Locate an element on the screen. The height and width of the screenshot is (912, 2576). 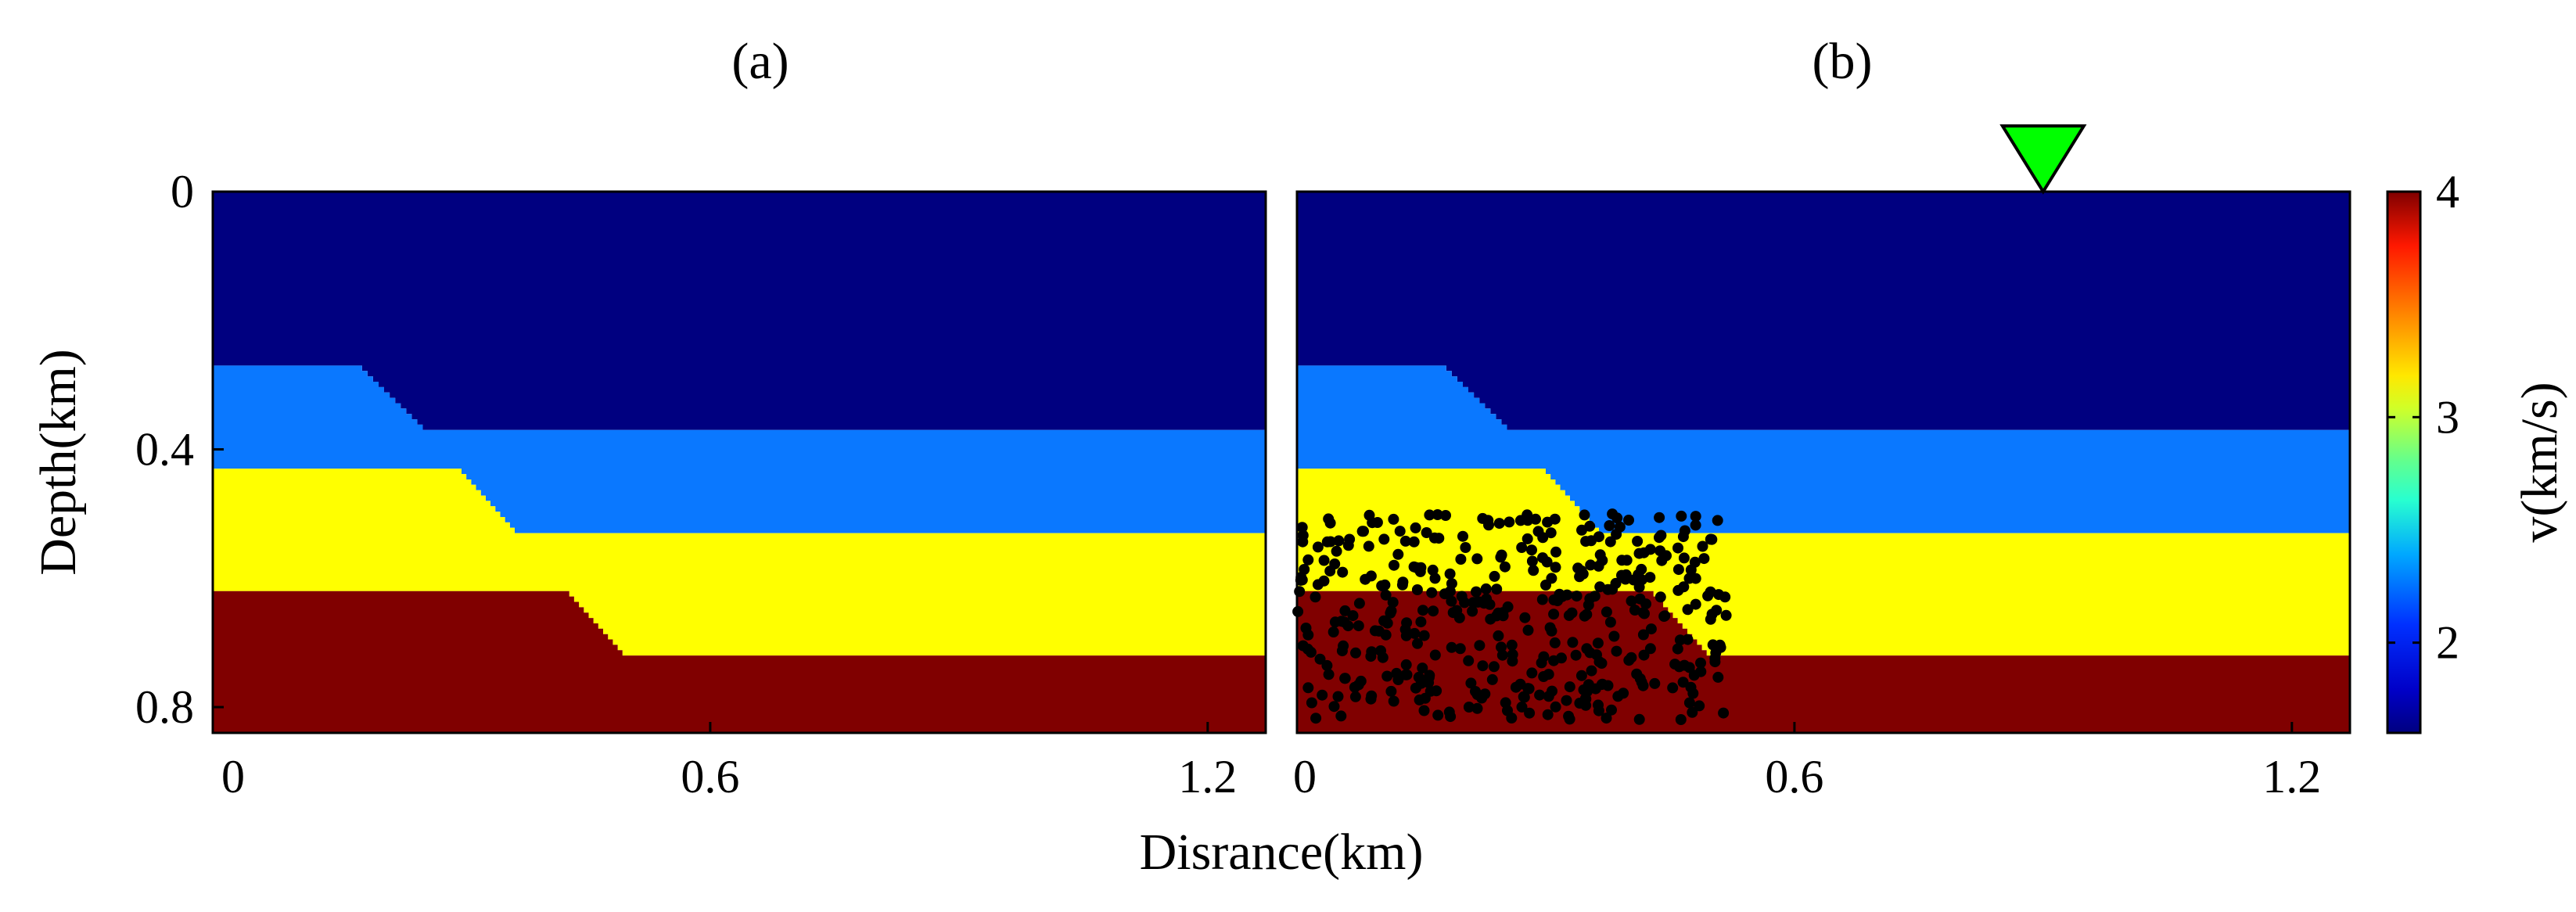
panel-b-title: (b) is located at coordinates (1843, 61).